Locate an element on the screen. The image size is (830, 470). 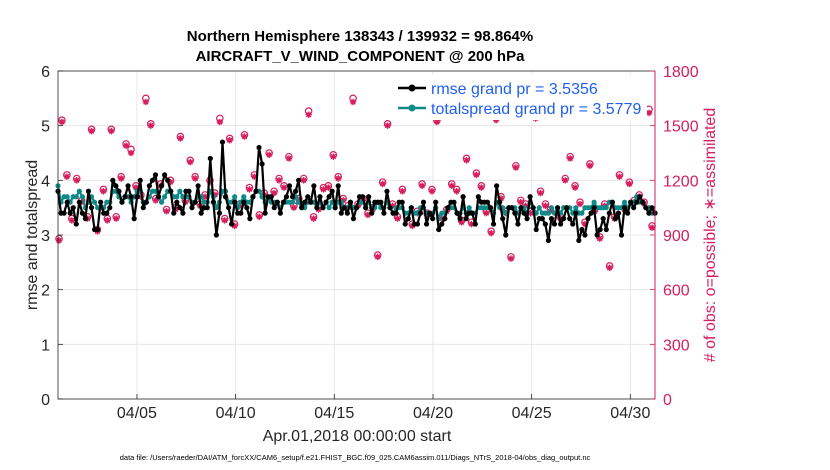
y-axis-label: rmse and totalspread is located at coordinates (32, 235).